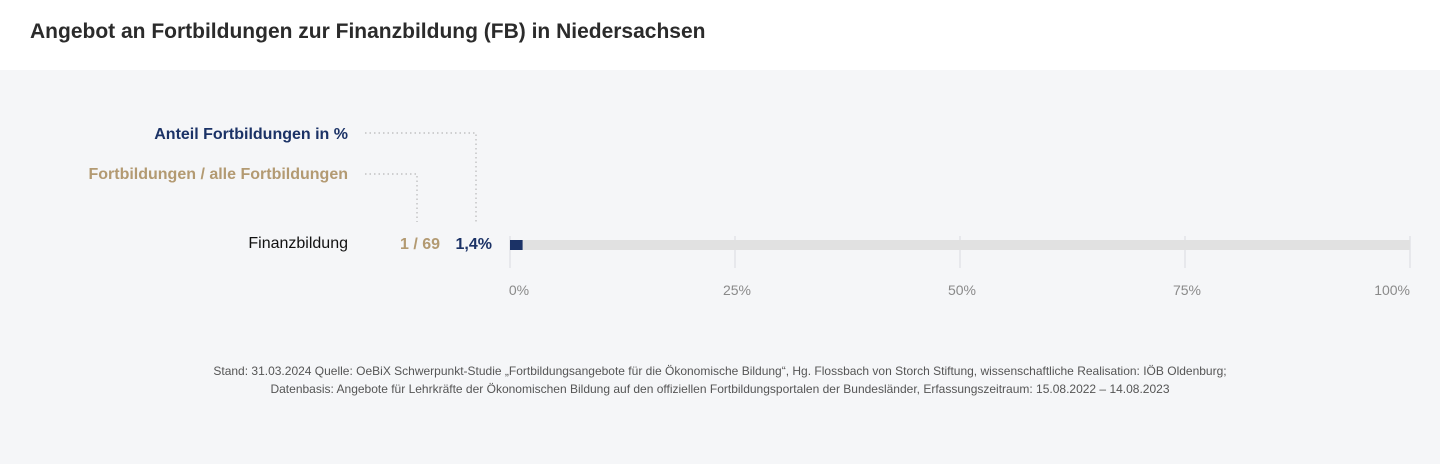 The image size is (1440, 464). I want to click on category-label: Finanzbildung, so click(298, 243).